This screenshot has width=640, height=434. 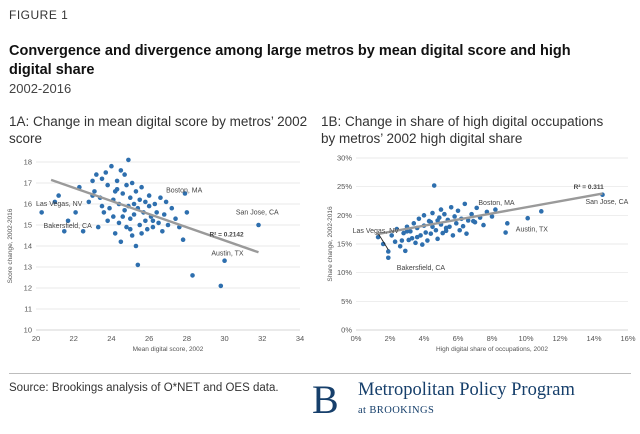 I want to click on r-squared-label: R² = 0.311, so click(x=589, y=187).